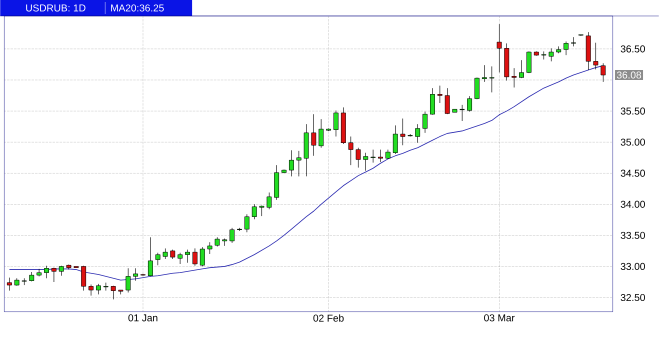 This screenshot has width=659, height=339. What do you see at coordinates (632, 49) in the screenshot?
I see `y-tick-label: 36.50` at bounding box center [632, 49].